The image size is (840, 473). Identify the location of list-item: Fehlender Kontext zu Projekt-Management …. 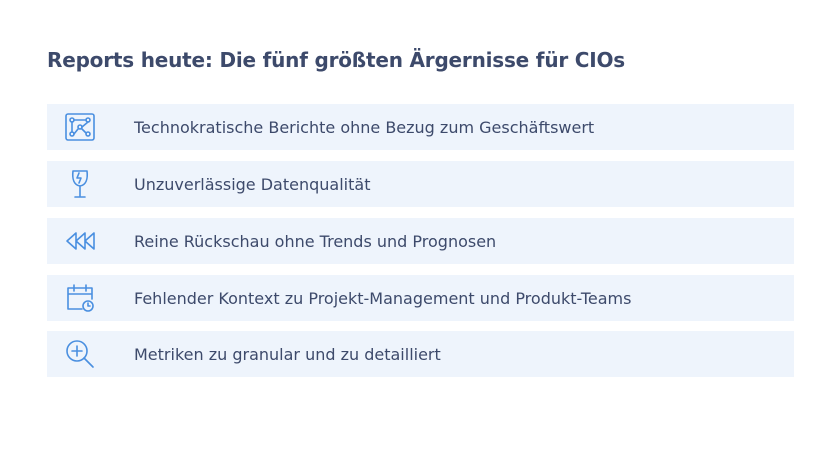
(420, 298).